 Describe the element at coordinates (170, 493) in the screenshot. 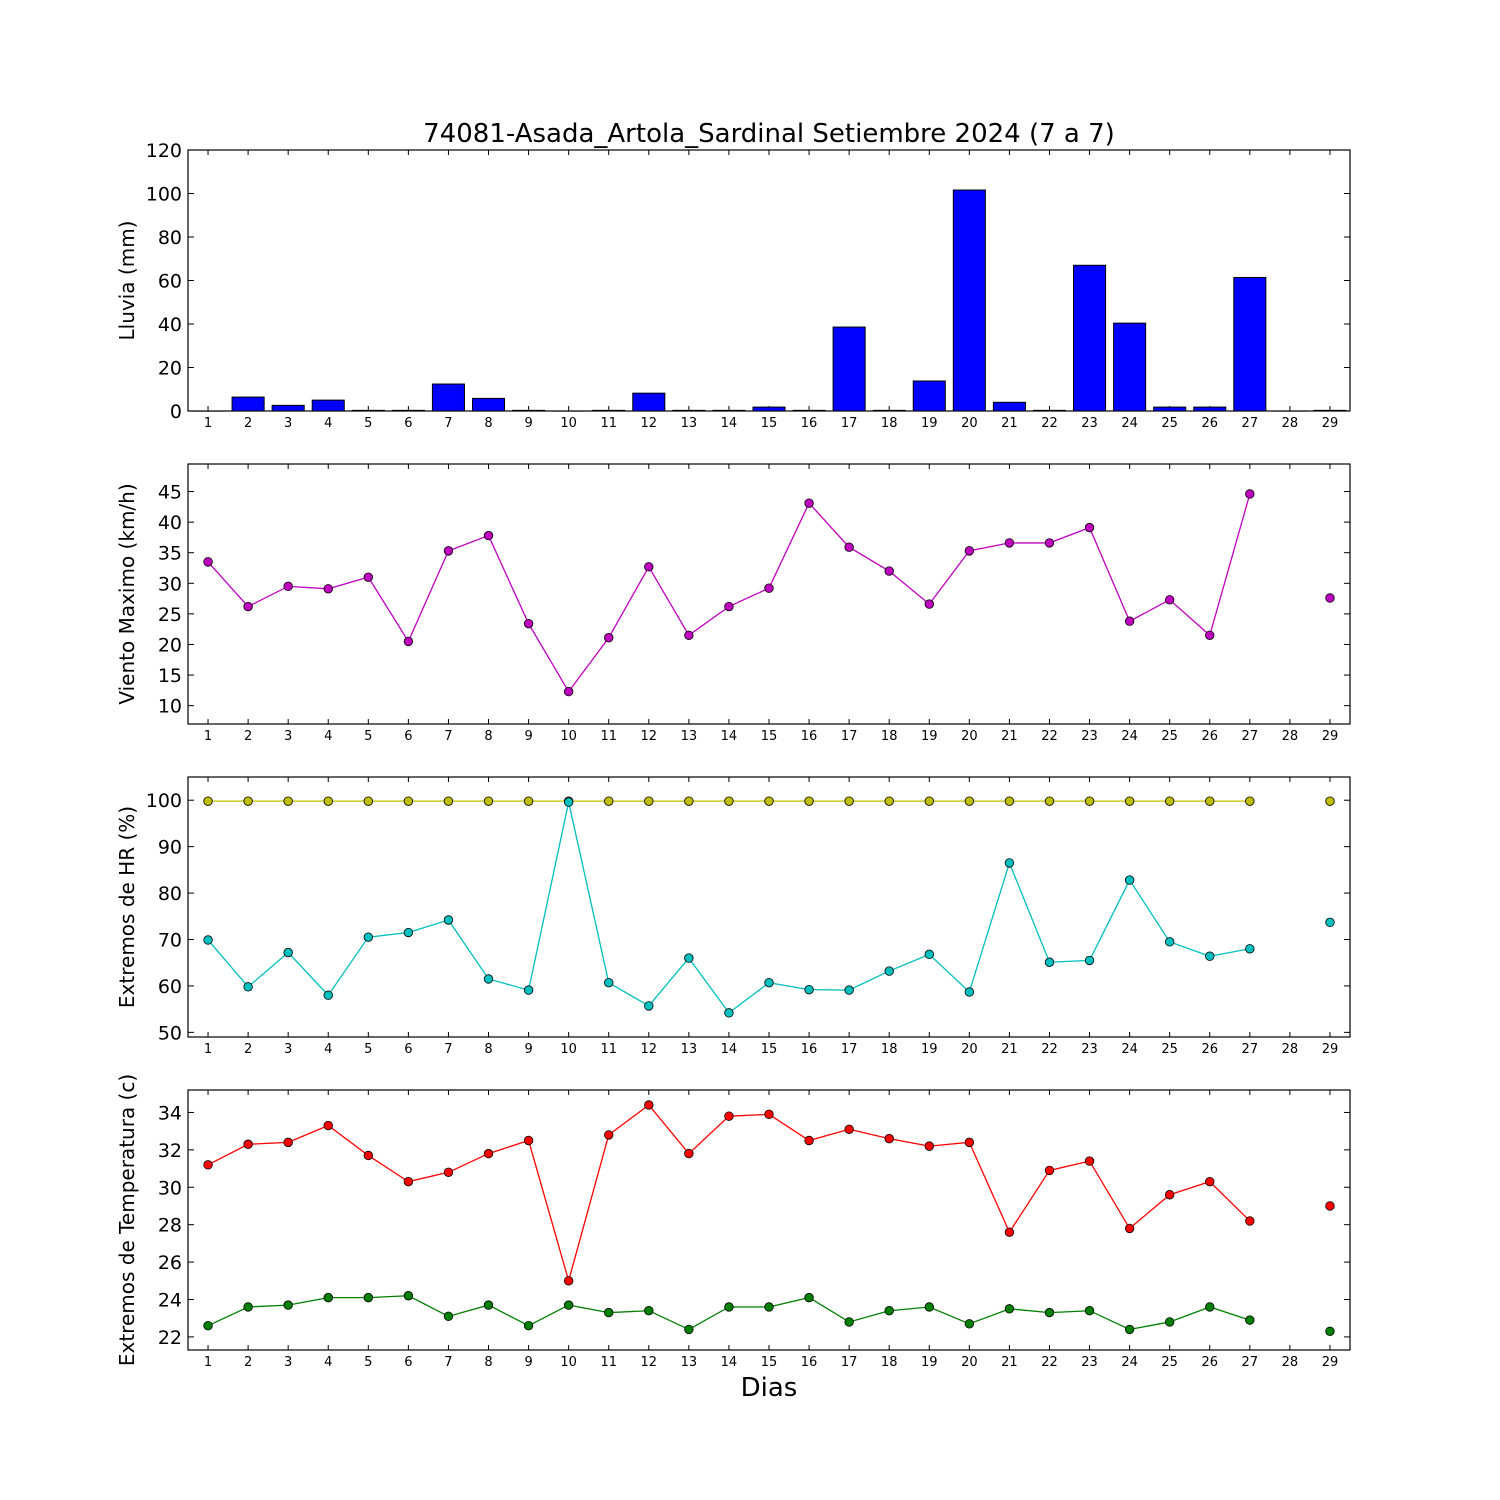

I see `y-tick-label: 45` at that location.